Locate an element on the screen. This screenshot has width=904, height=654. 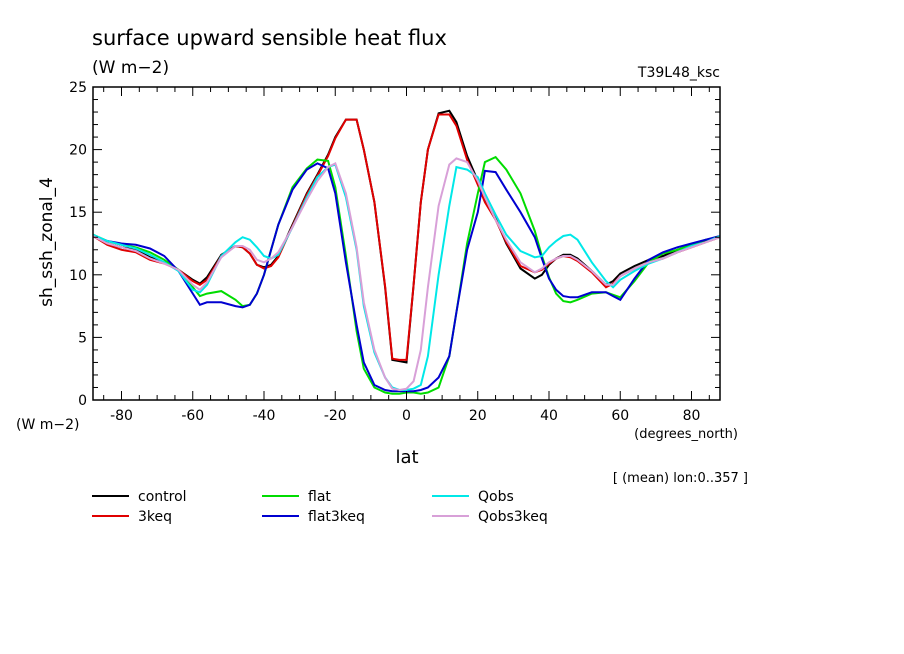
experiment-label: T39L48_ksc is located at coordinates (678, 73).